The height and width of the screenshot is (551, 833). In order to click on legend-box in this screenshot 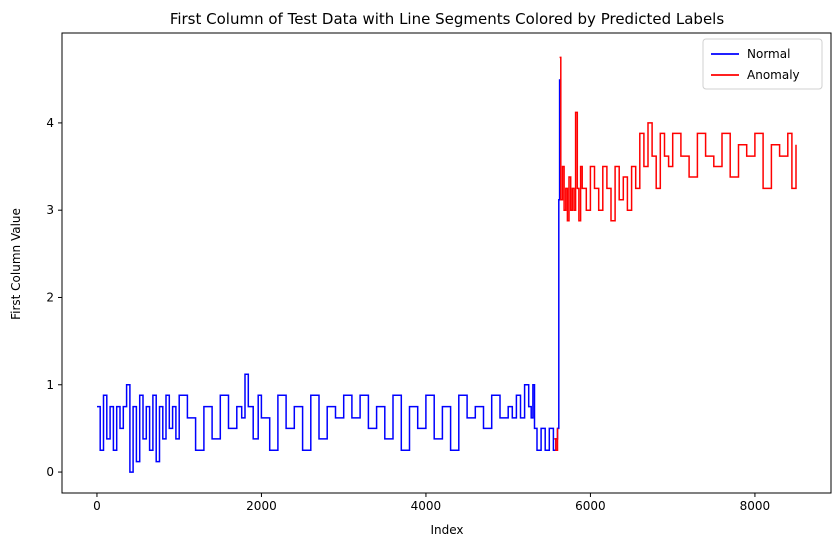, I will do `click(762, 64)`.